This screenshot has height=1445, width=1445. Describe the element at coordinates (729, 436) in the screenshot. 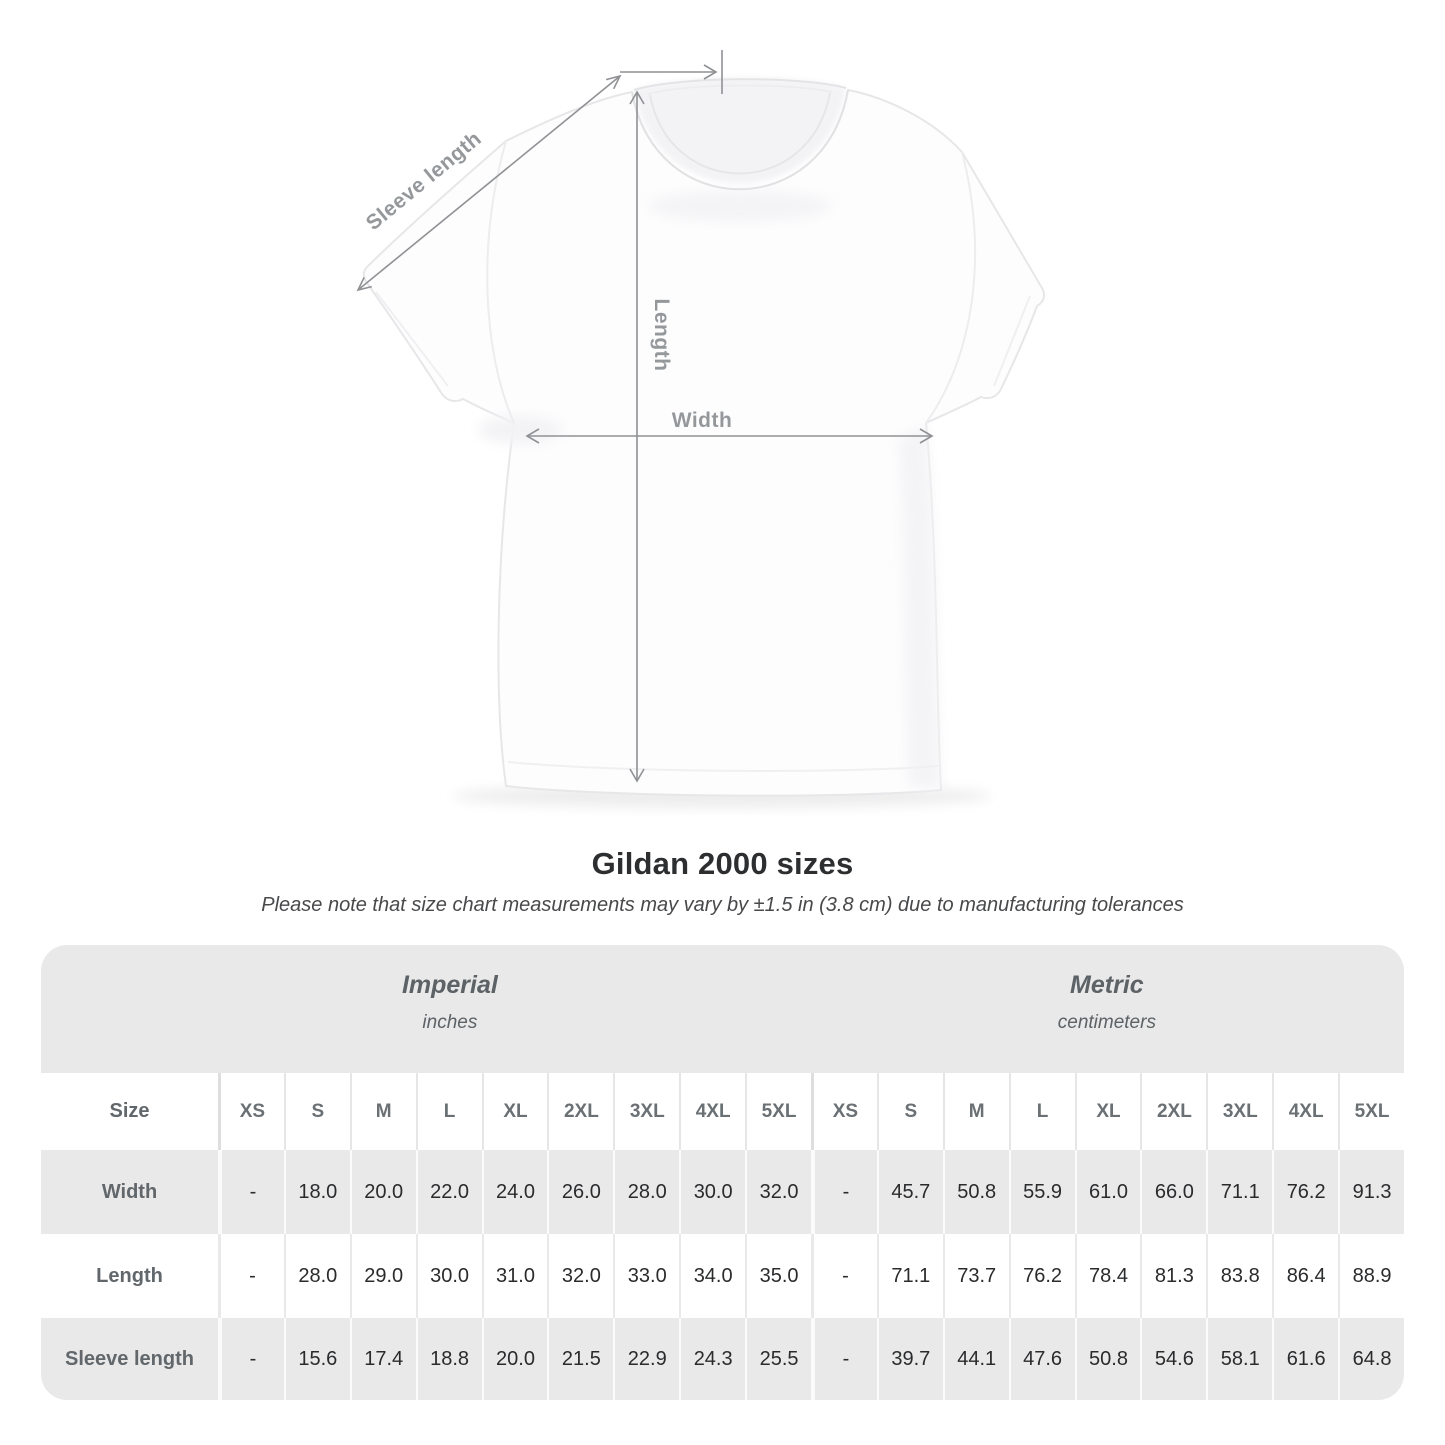

I see `width-arrow` at that location.